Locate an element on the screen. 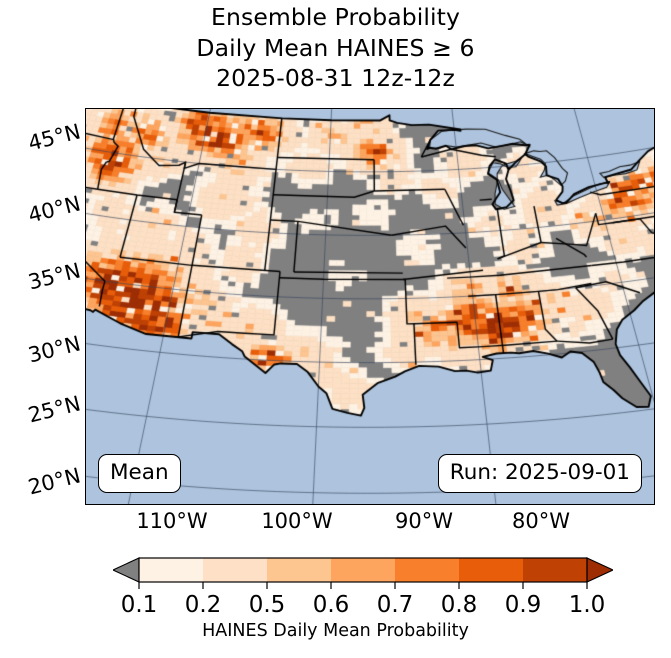 This screenshot has width=671, height=658. lat-tick-25: 25°N is located at coordinates (54, 409).